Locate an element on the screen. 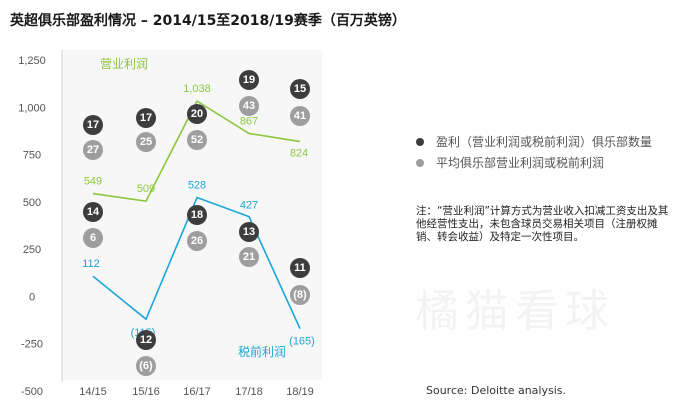 The image size is (693, 411). pretax-club-count-bubble-label: 18 is located at coordinates (197, 215).